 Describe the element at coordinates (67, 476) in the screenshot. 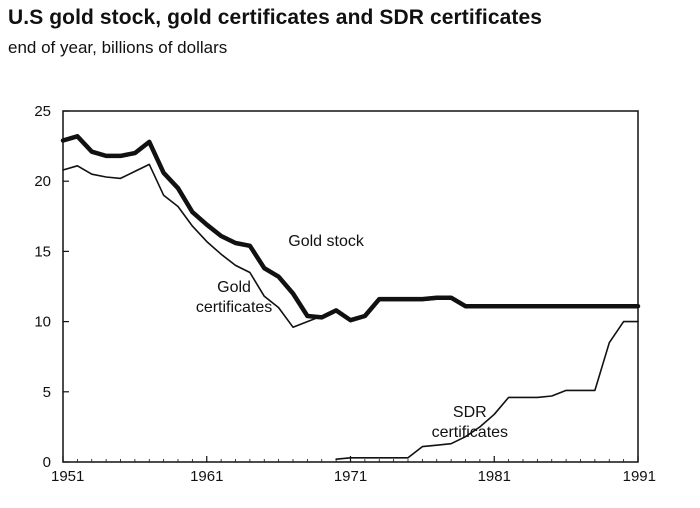

I see `x-tick-label: 1951` at that location.